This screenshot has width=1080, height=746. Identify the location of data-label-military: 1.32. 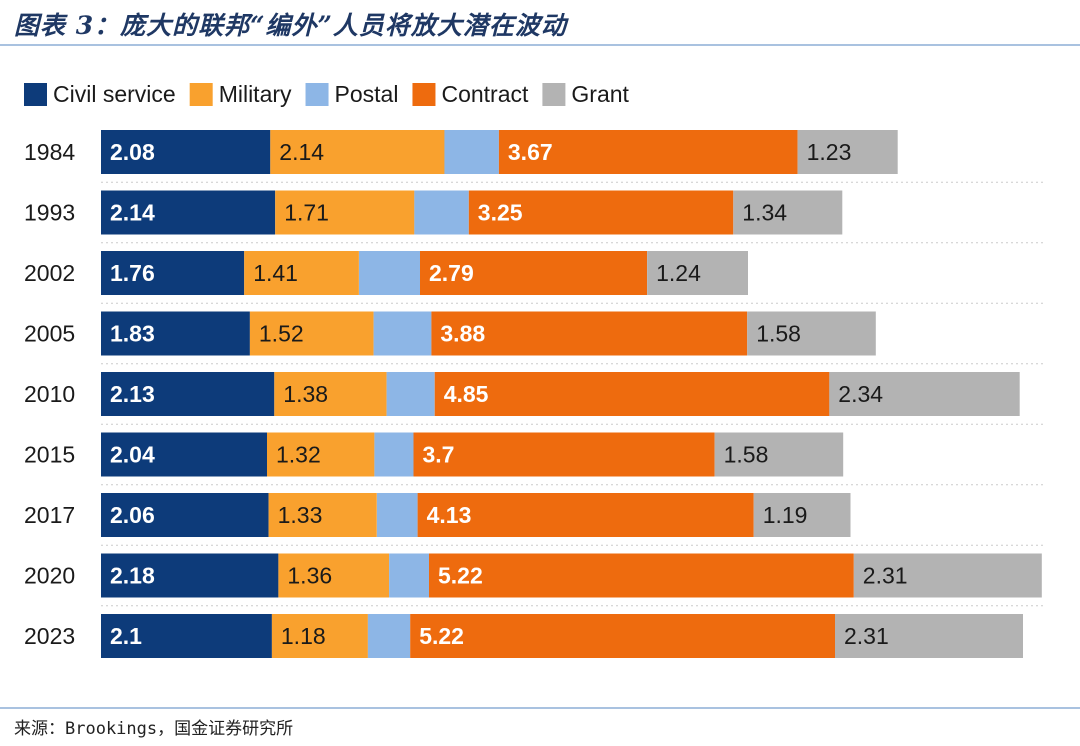
(298, 455).